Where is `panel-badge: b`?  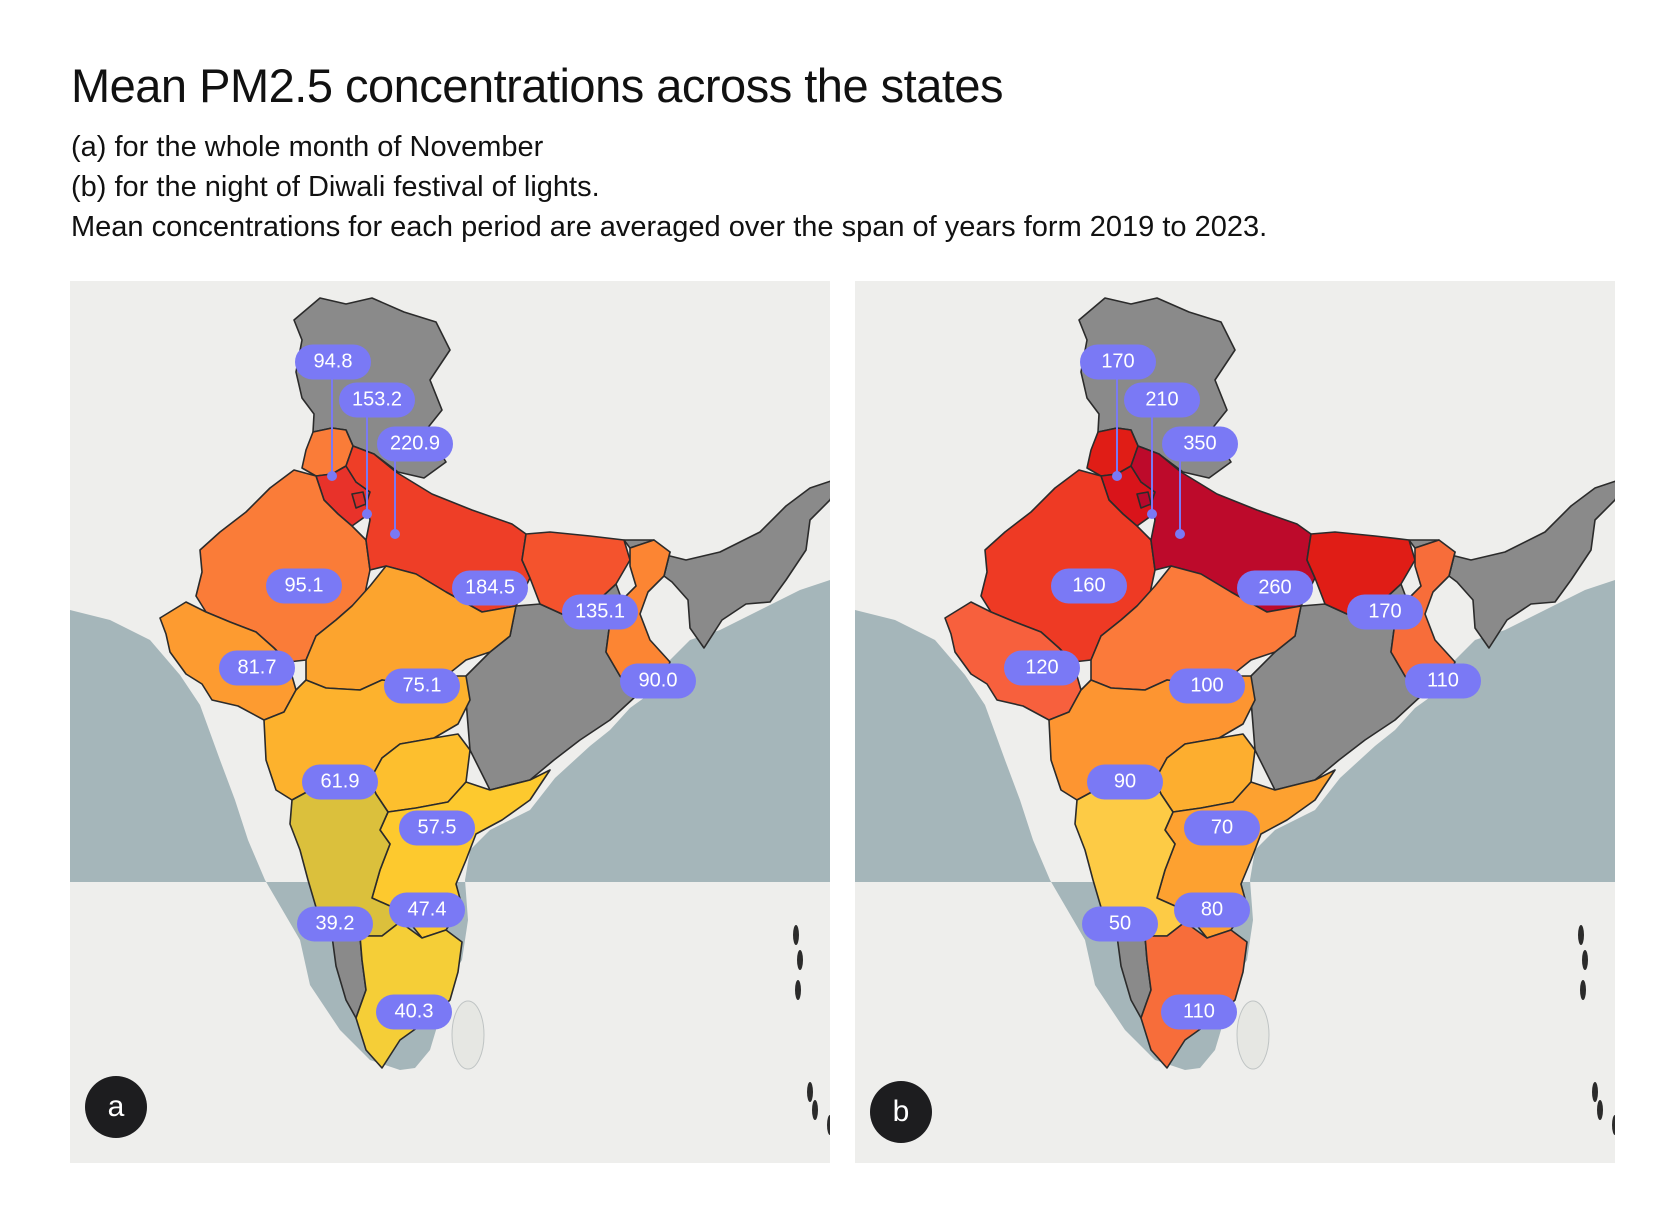 panel-badge: b is located at coordinates (901, 1112).